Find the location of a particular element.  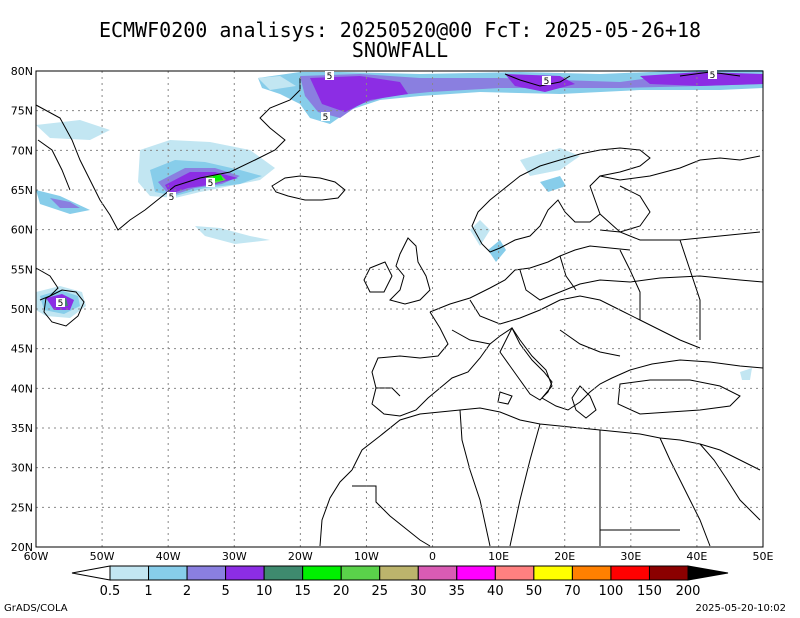

latitude-label: 80N is located at coordinates (22, 71).